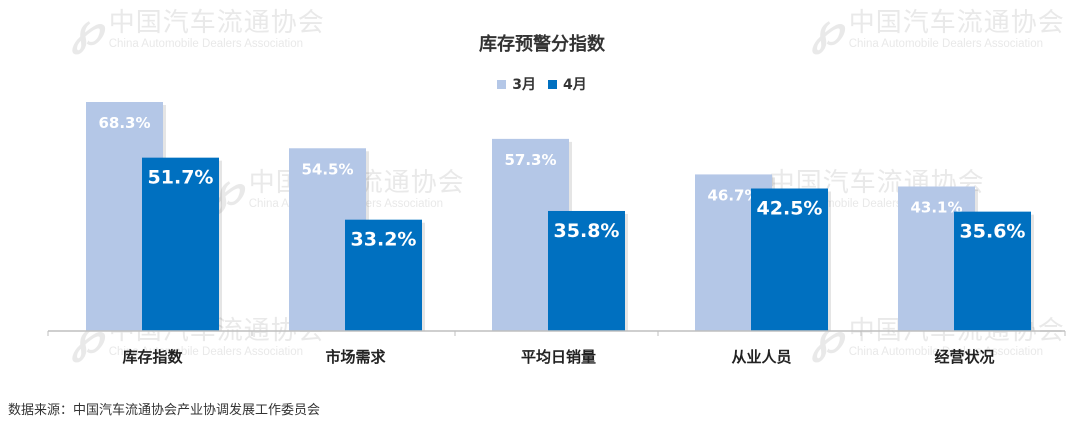 This screenshot has height=422, width=1084. I want to click on category-label: 经营状况, so click(964, 357).